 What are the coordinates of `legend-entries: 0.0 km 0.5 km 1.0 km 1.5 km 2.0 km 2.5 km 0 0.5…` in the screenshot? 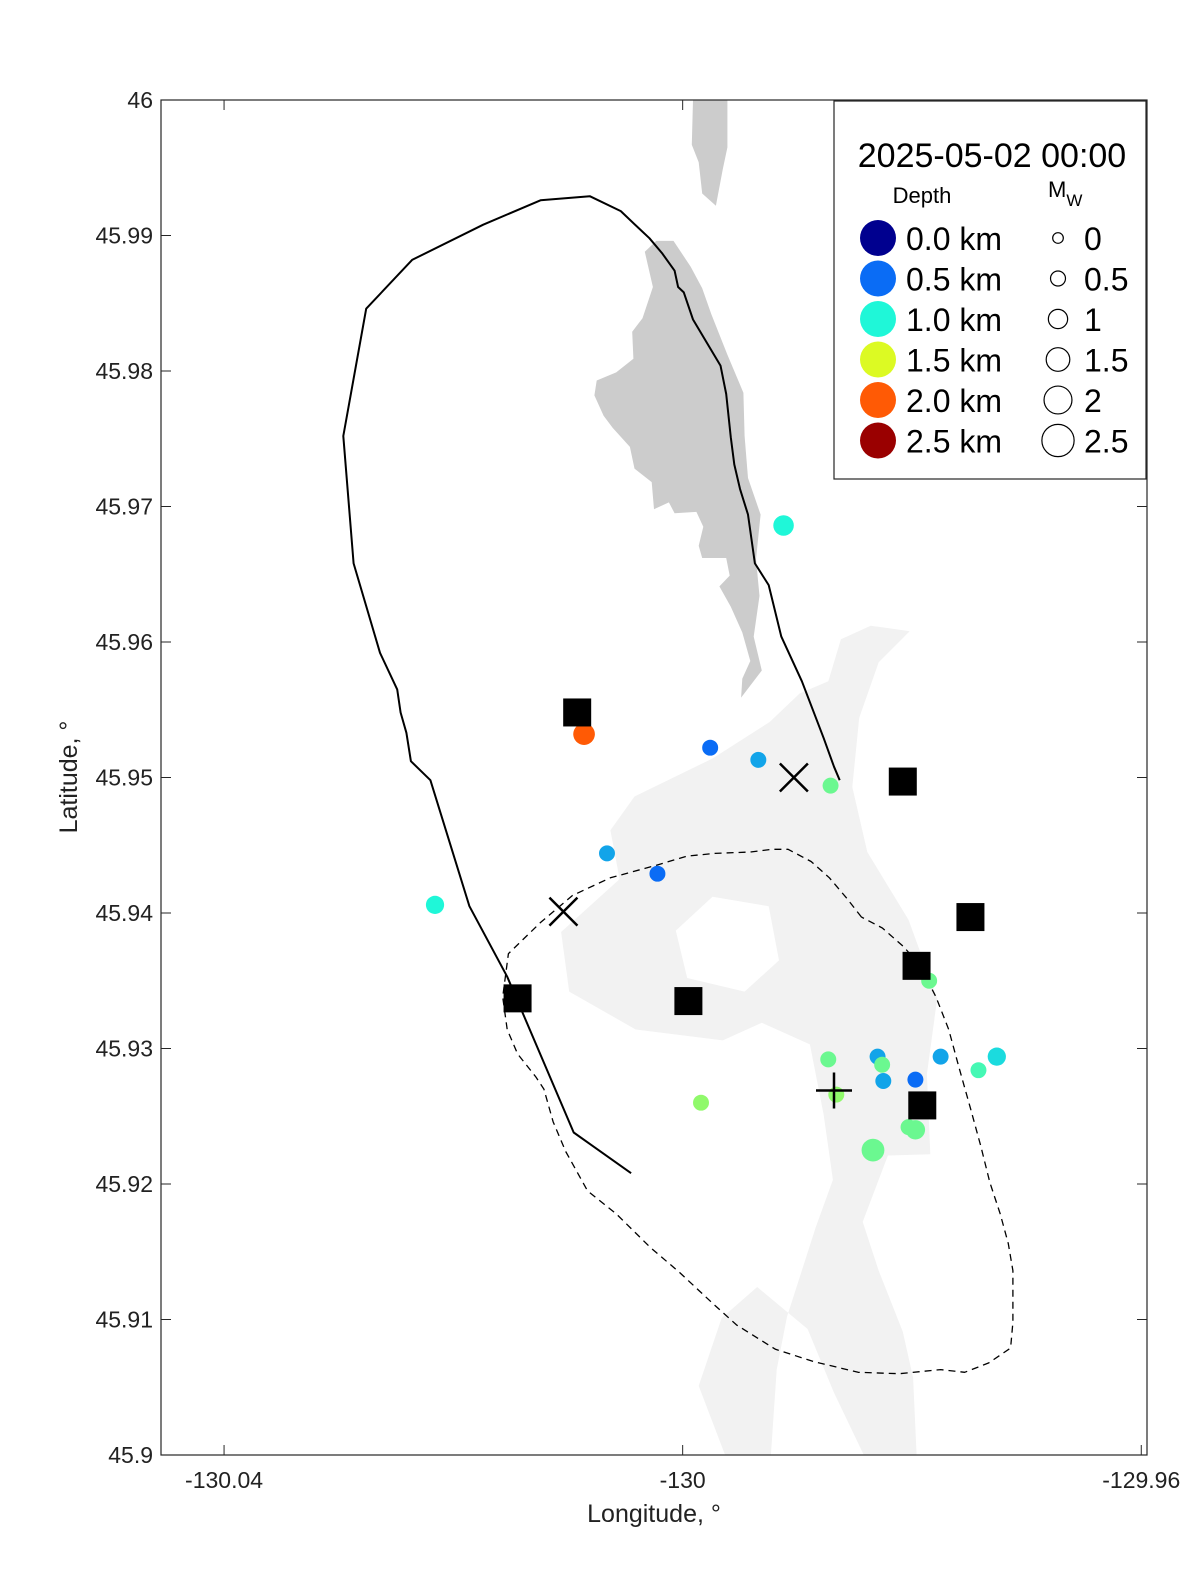 It's located at (994, 340).